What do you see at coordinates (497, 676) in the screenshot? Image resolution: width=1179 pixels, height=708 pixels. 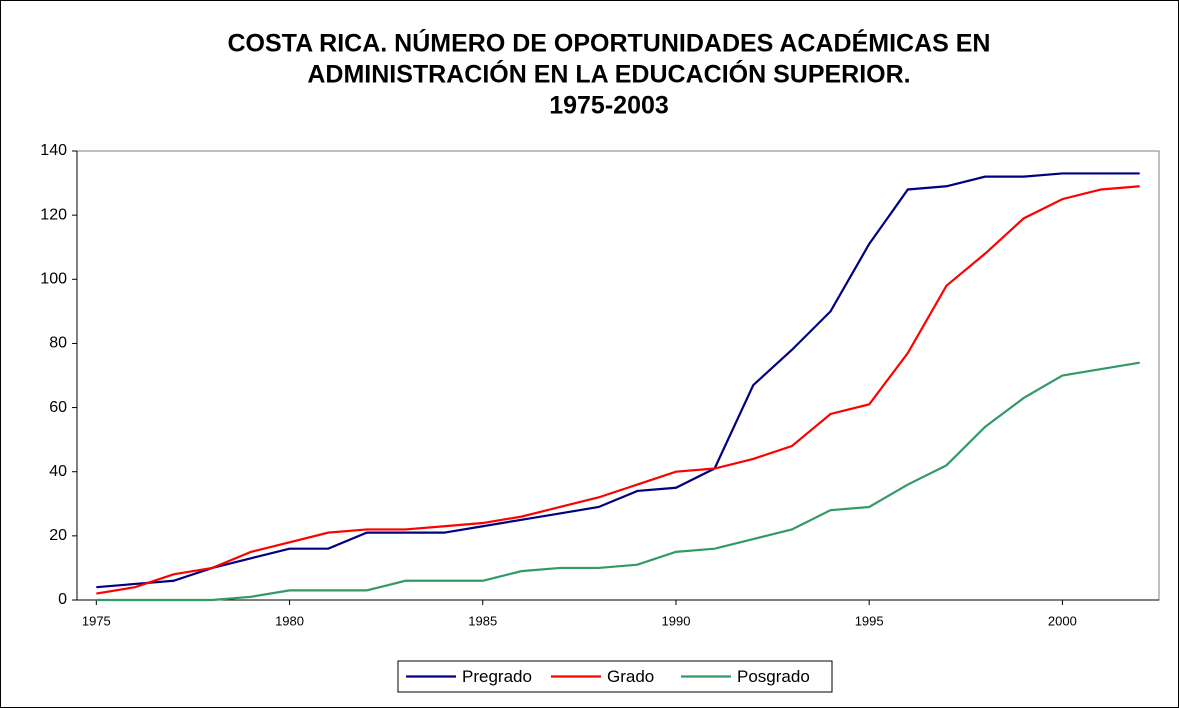 I see `legend-label: Pregrado` at bounding box center [497, 676].